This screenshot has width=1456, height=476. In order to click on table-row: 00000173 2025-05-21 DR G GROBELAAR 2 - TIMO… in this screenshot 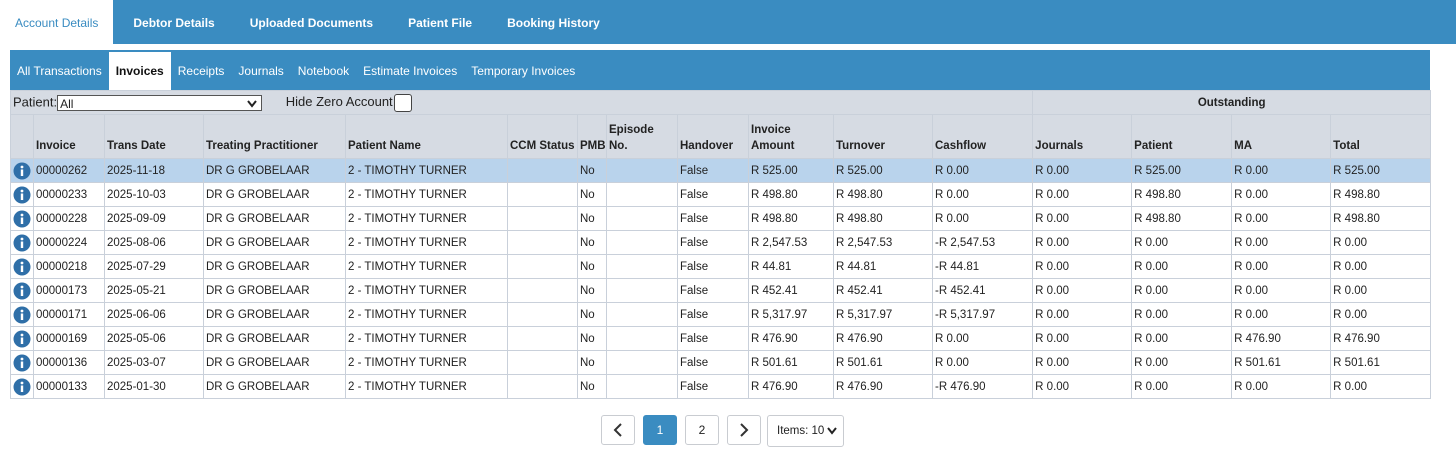, I will do `click(721, 290)`.